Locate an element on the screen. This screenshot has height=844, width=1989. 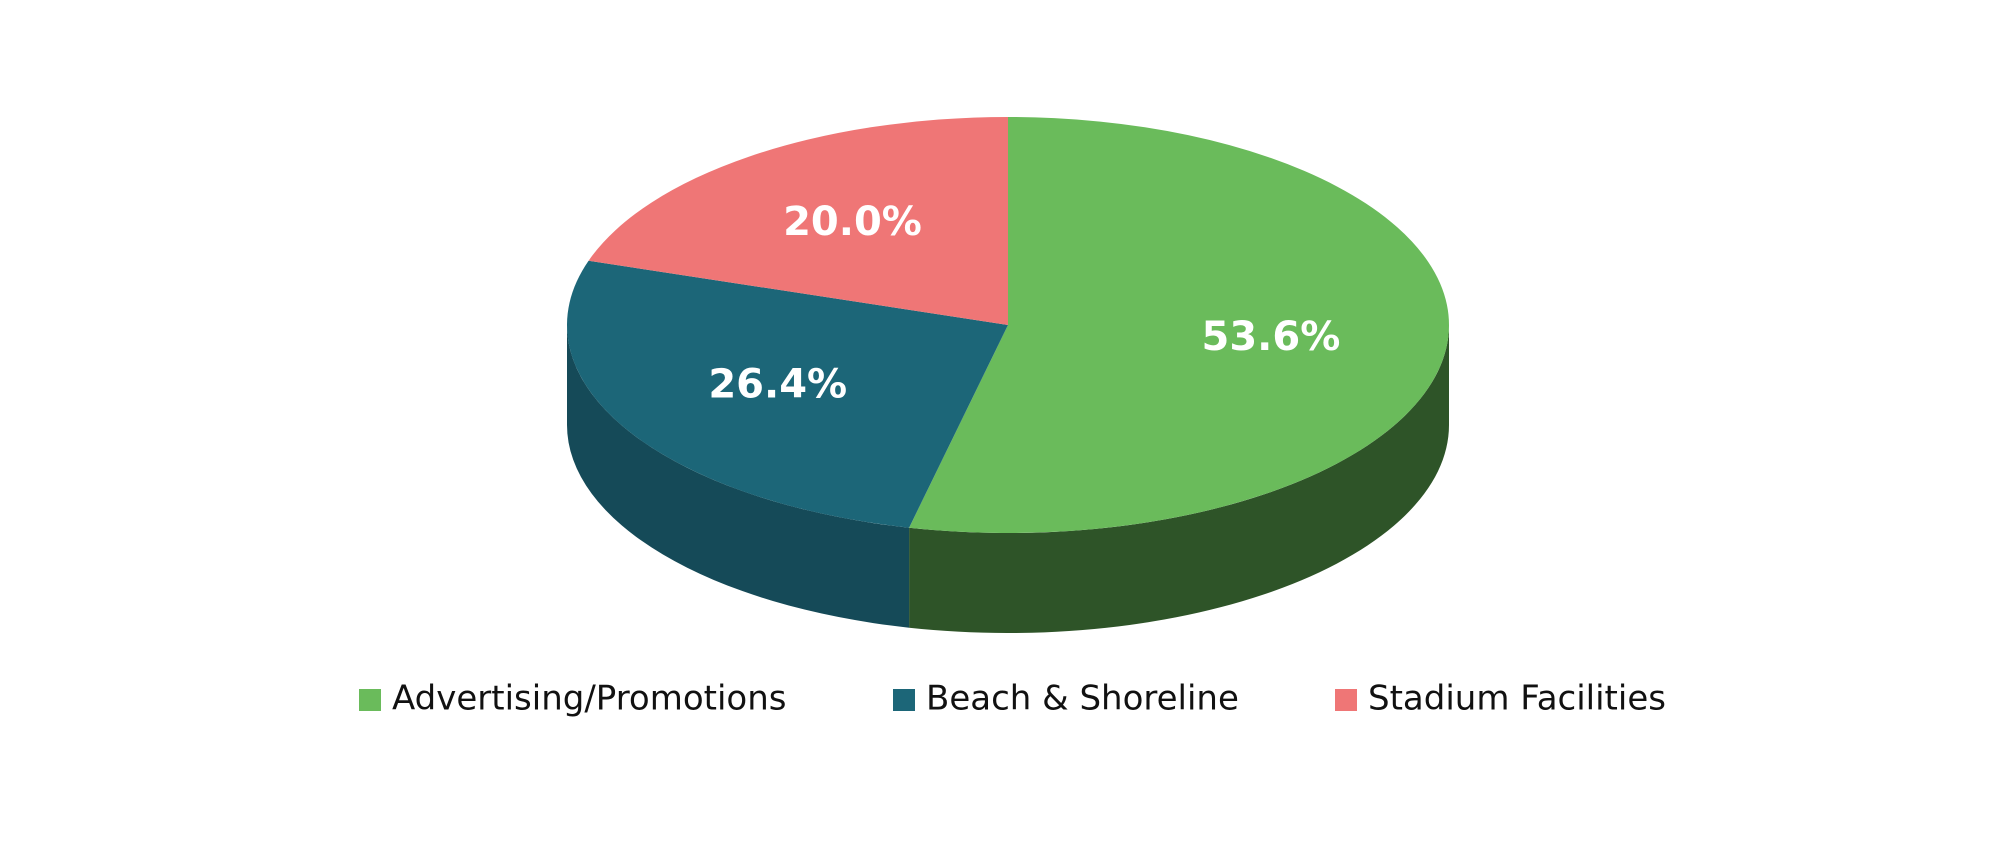
data-label: 26.4% is located at coordinates (777, 384).